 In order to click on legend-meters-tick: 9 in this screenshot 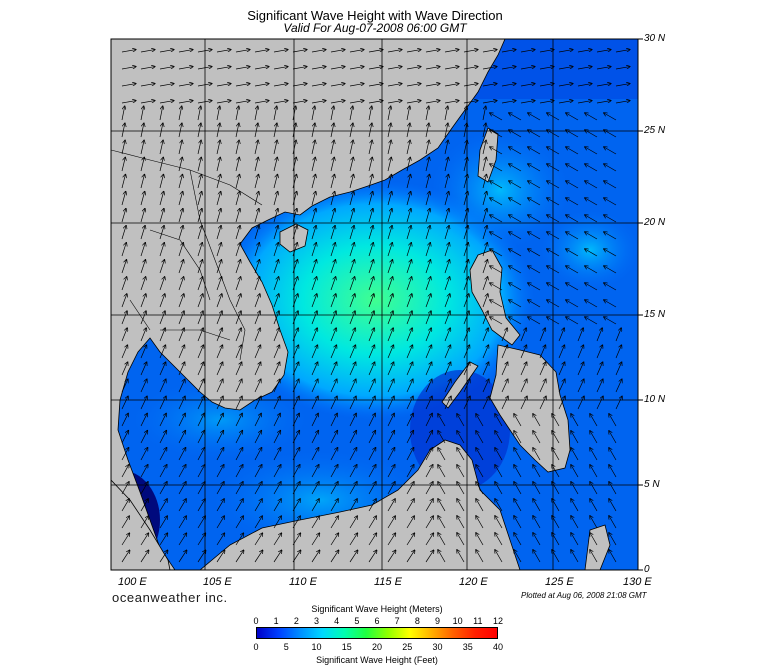, I will do `click(437, 621)`.